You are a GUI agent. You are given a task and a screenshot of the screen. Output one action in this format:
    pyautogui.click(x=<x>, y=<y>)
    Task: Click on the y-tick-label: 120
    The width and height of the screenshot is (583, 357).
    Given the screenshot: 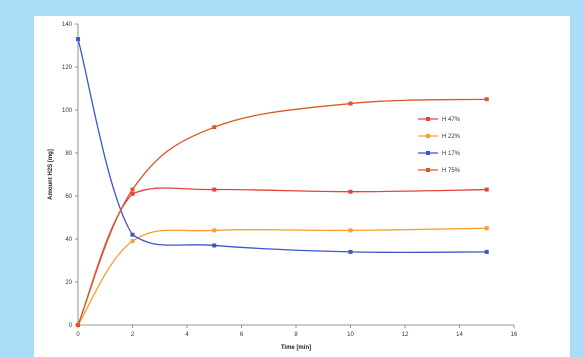 What is the action you would take?
    pyautogui.click(x=67, y=68)
    